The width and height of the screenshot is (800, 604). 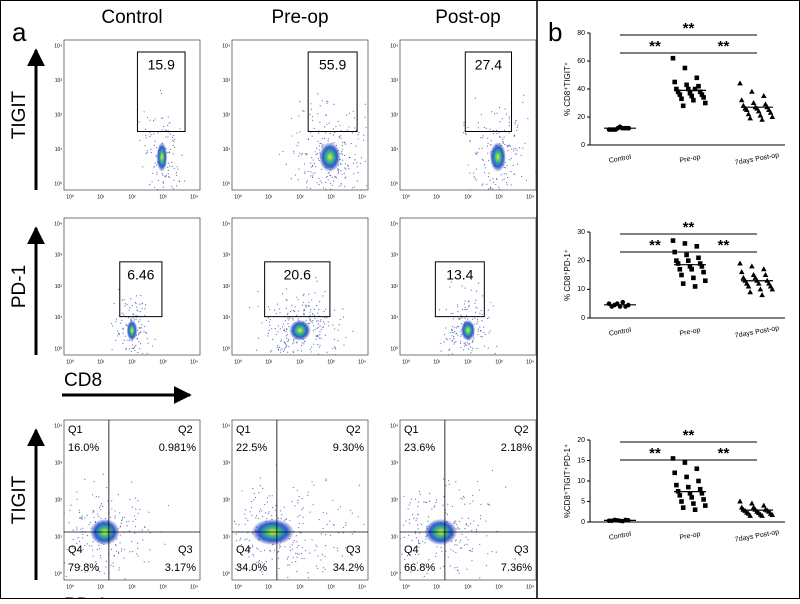 What do you see at coordinates (58, 349) in the screenshot?
I see `y-tick-label: 10⁰` at bounding box center [58, 349].